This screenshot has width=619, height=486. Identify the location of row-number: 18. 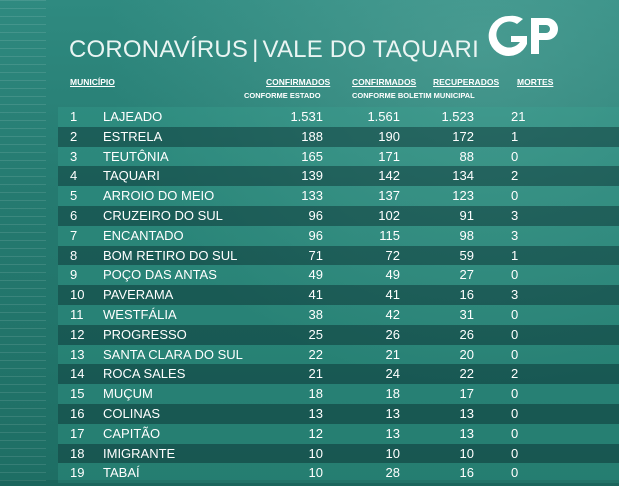
(77, 453).